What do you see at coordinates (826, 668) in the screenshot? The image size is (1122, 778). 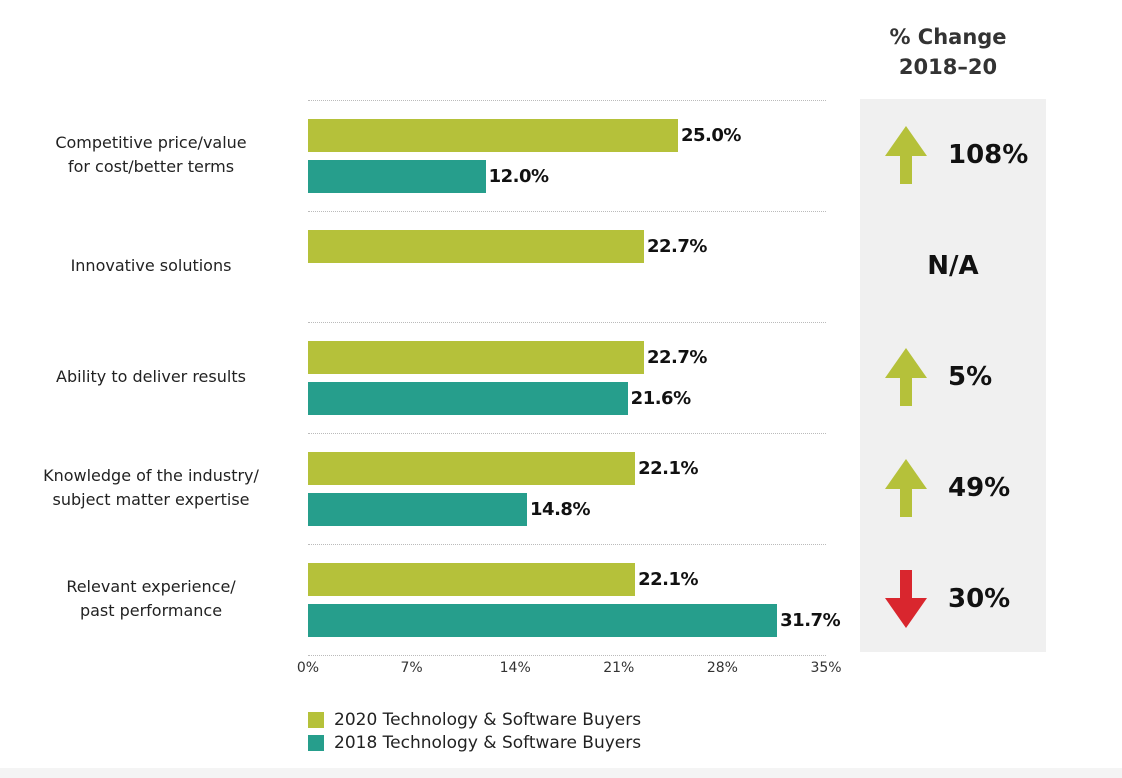 I see `x-tick-label: 35%` at bounding box center [826, 668].